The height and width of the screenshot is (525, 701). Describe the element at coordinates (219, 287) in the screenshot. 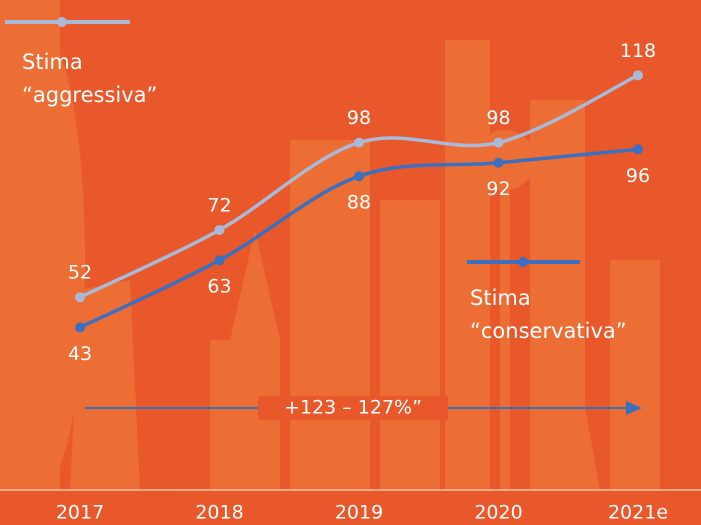

I see `value-label: 63` at that location.